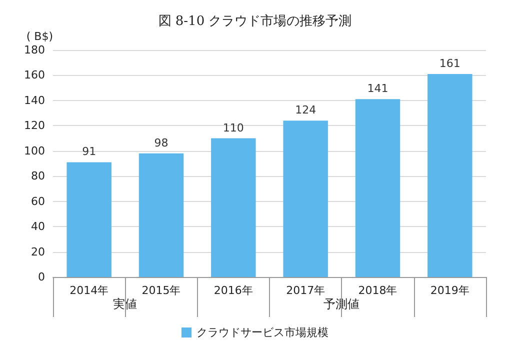 The width and height of the screenshot is (510, 355). What do you see at coordinates (34, 75) in the screenshot?
I see `y-tick-label: 160` at bounding box center [34, 75].